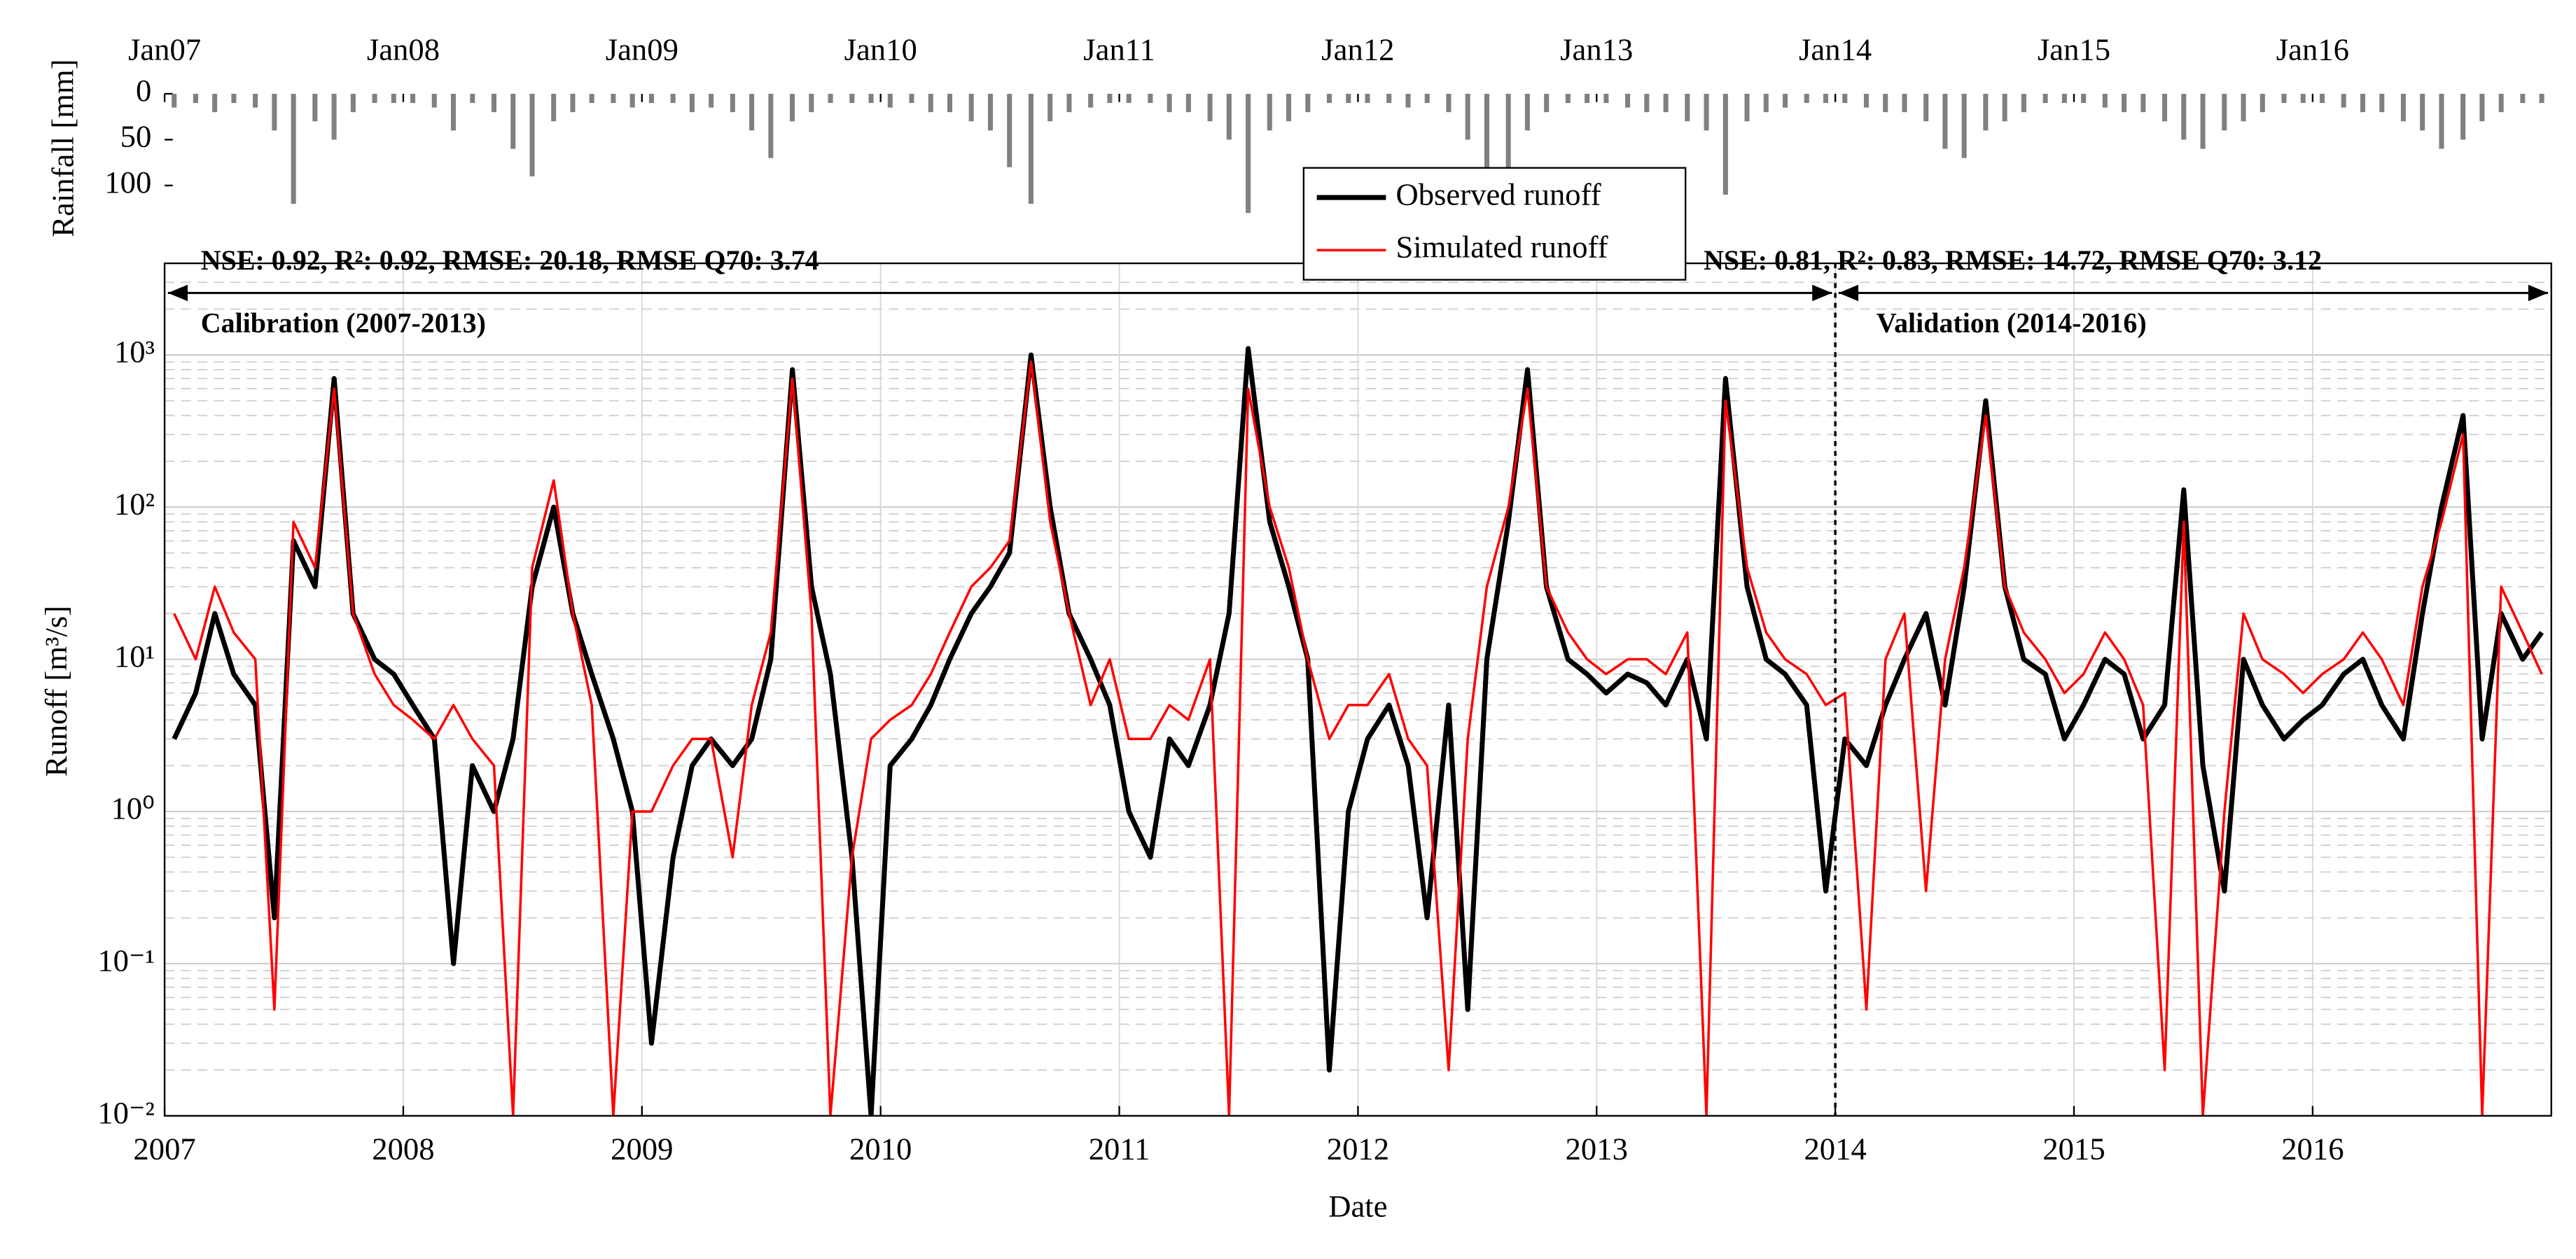  What do you see at coordinates (143, 90) in the screenshot?
I see `rain-y-tick-label: 0` at bounding box center [143, 90].